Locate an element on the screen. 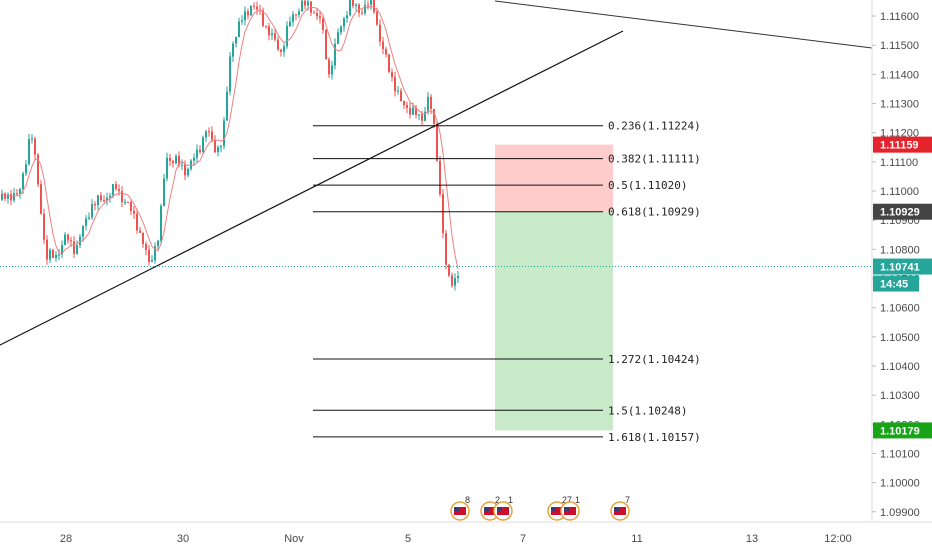 The height and width of the screenshot is (550, 932). x-tick-label-1: 28 is located at coordinates (66, 539).